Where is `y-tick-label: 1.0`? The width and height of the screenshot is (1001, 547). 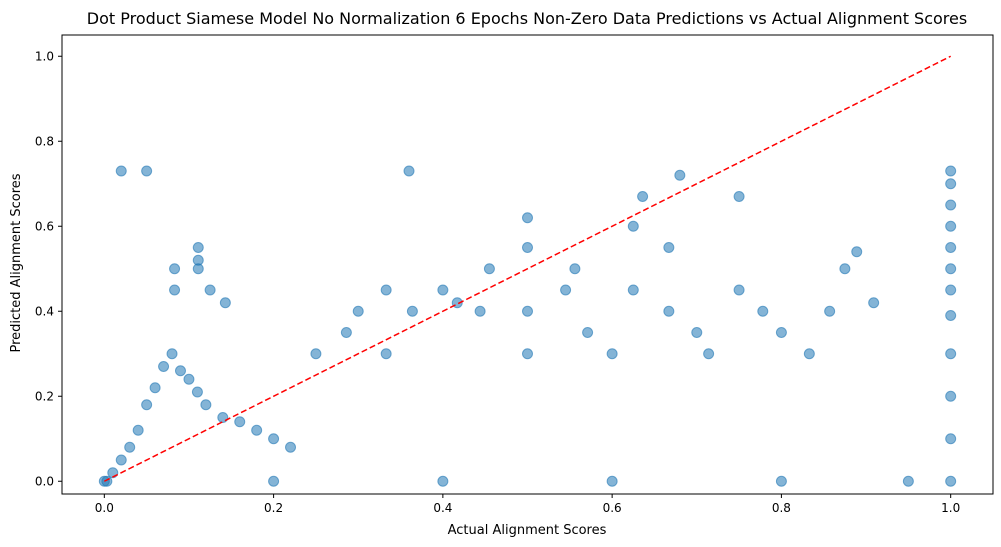
y-tick-label: 1.0 is located at coordinates (44, 56).